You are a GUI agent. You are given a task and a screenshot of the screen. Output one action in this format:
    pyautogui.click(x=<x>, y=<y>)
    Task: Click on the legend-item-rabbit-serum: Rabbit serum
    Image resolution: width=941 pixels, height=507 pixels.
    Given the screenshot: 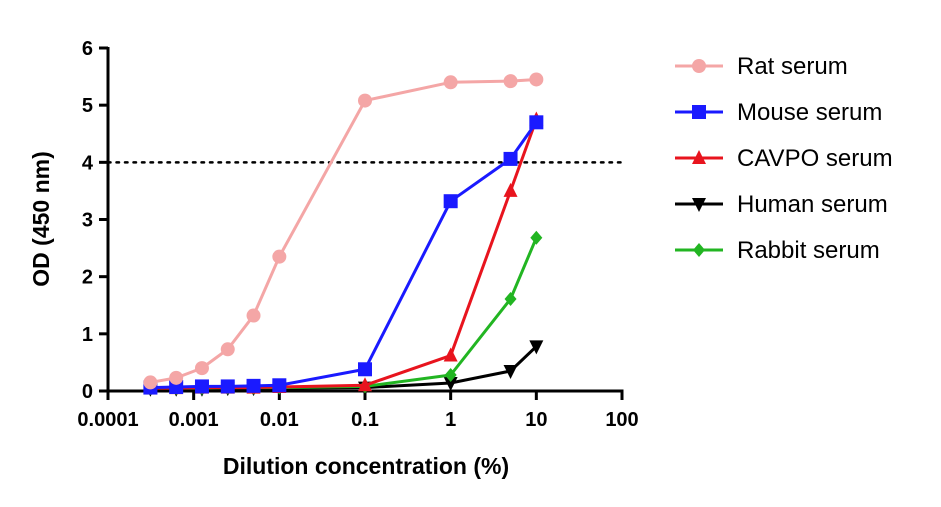 What is the action you would take?
    pyautogui.click(x=777, y=250)
    